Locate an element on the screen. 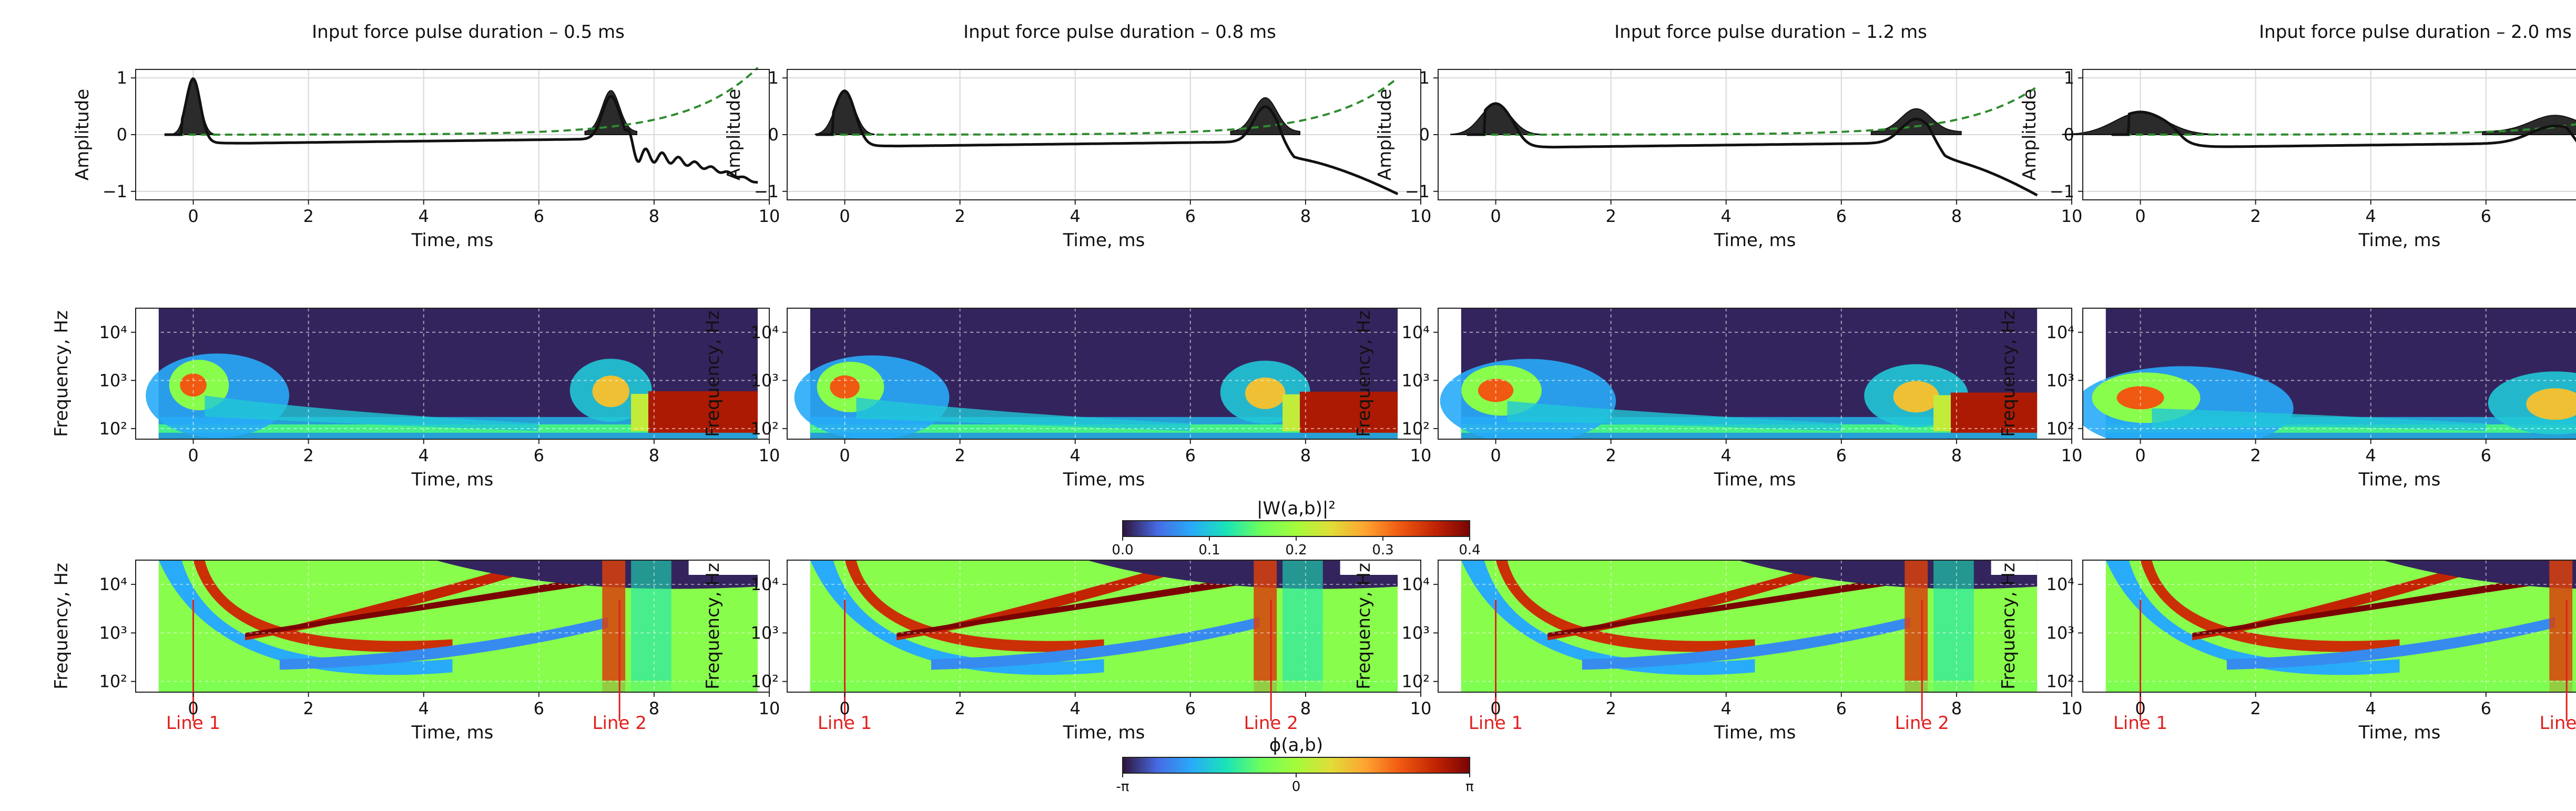 Image resolution: width=2576 pixels, height=811 pixels. phase-band-blue is located at coordinates (305, 618).